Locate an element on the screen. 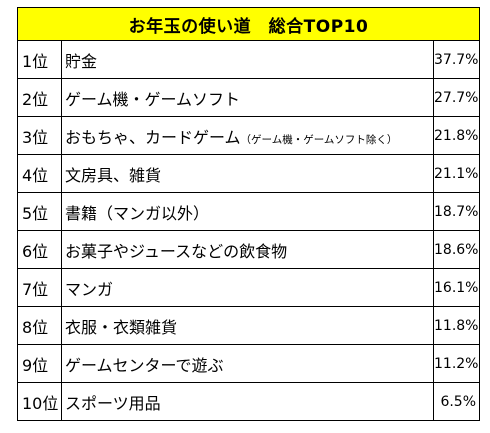  item-cell: マンガ is located at coordinates (247, 287).